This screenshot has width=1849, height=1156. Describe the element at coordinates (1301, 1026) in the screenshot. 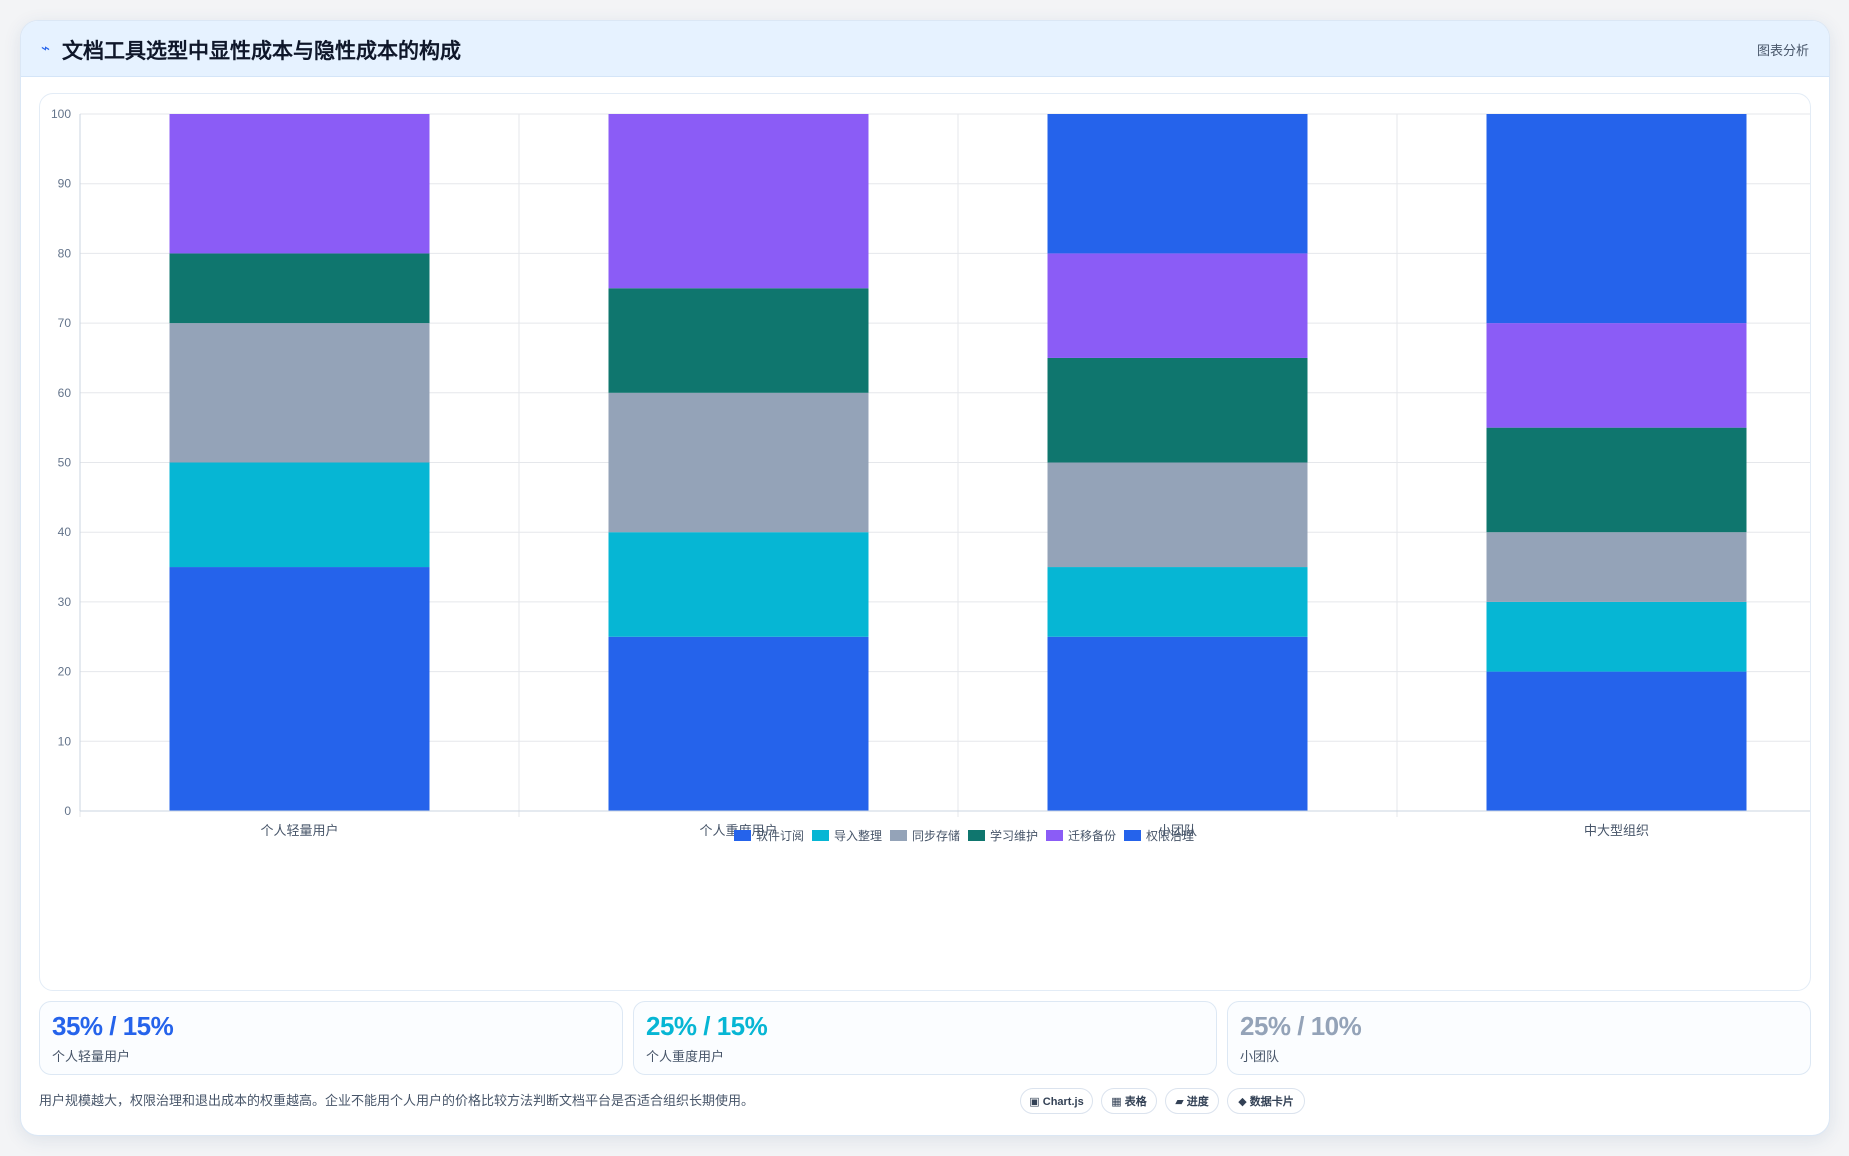

I see `stat-value: 25% / 10%` at that location.